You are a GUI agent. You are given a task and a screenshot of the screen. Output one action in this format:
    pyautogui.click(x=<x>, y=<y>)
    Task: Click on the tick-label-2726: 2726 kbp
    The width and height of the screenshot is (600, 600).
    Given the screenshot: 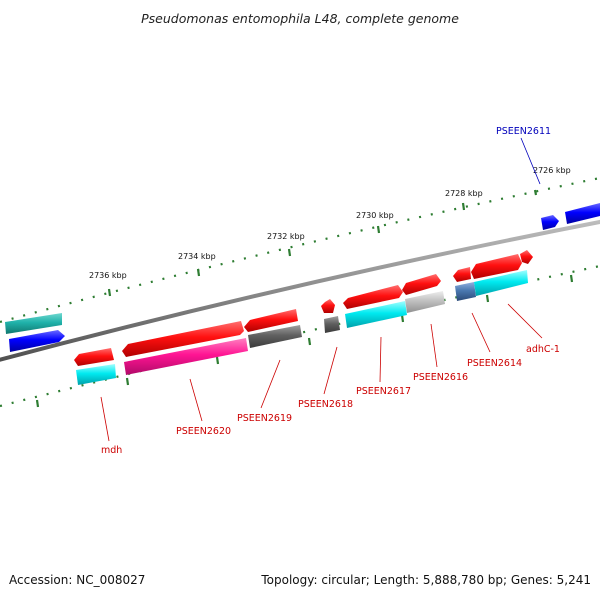 What is the action you would take?
    pyautogui.click(x=552, y=170)
    